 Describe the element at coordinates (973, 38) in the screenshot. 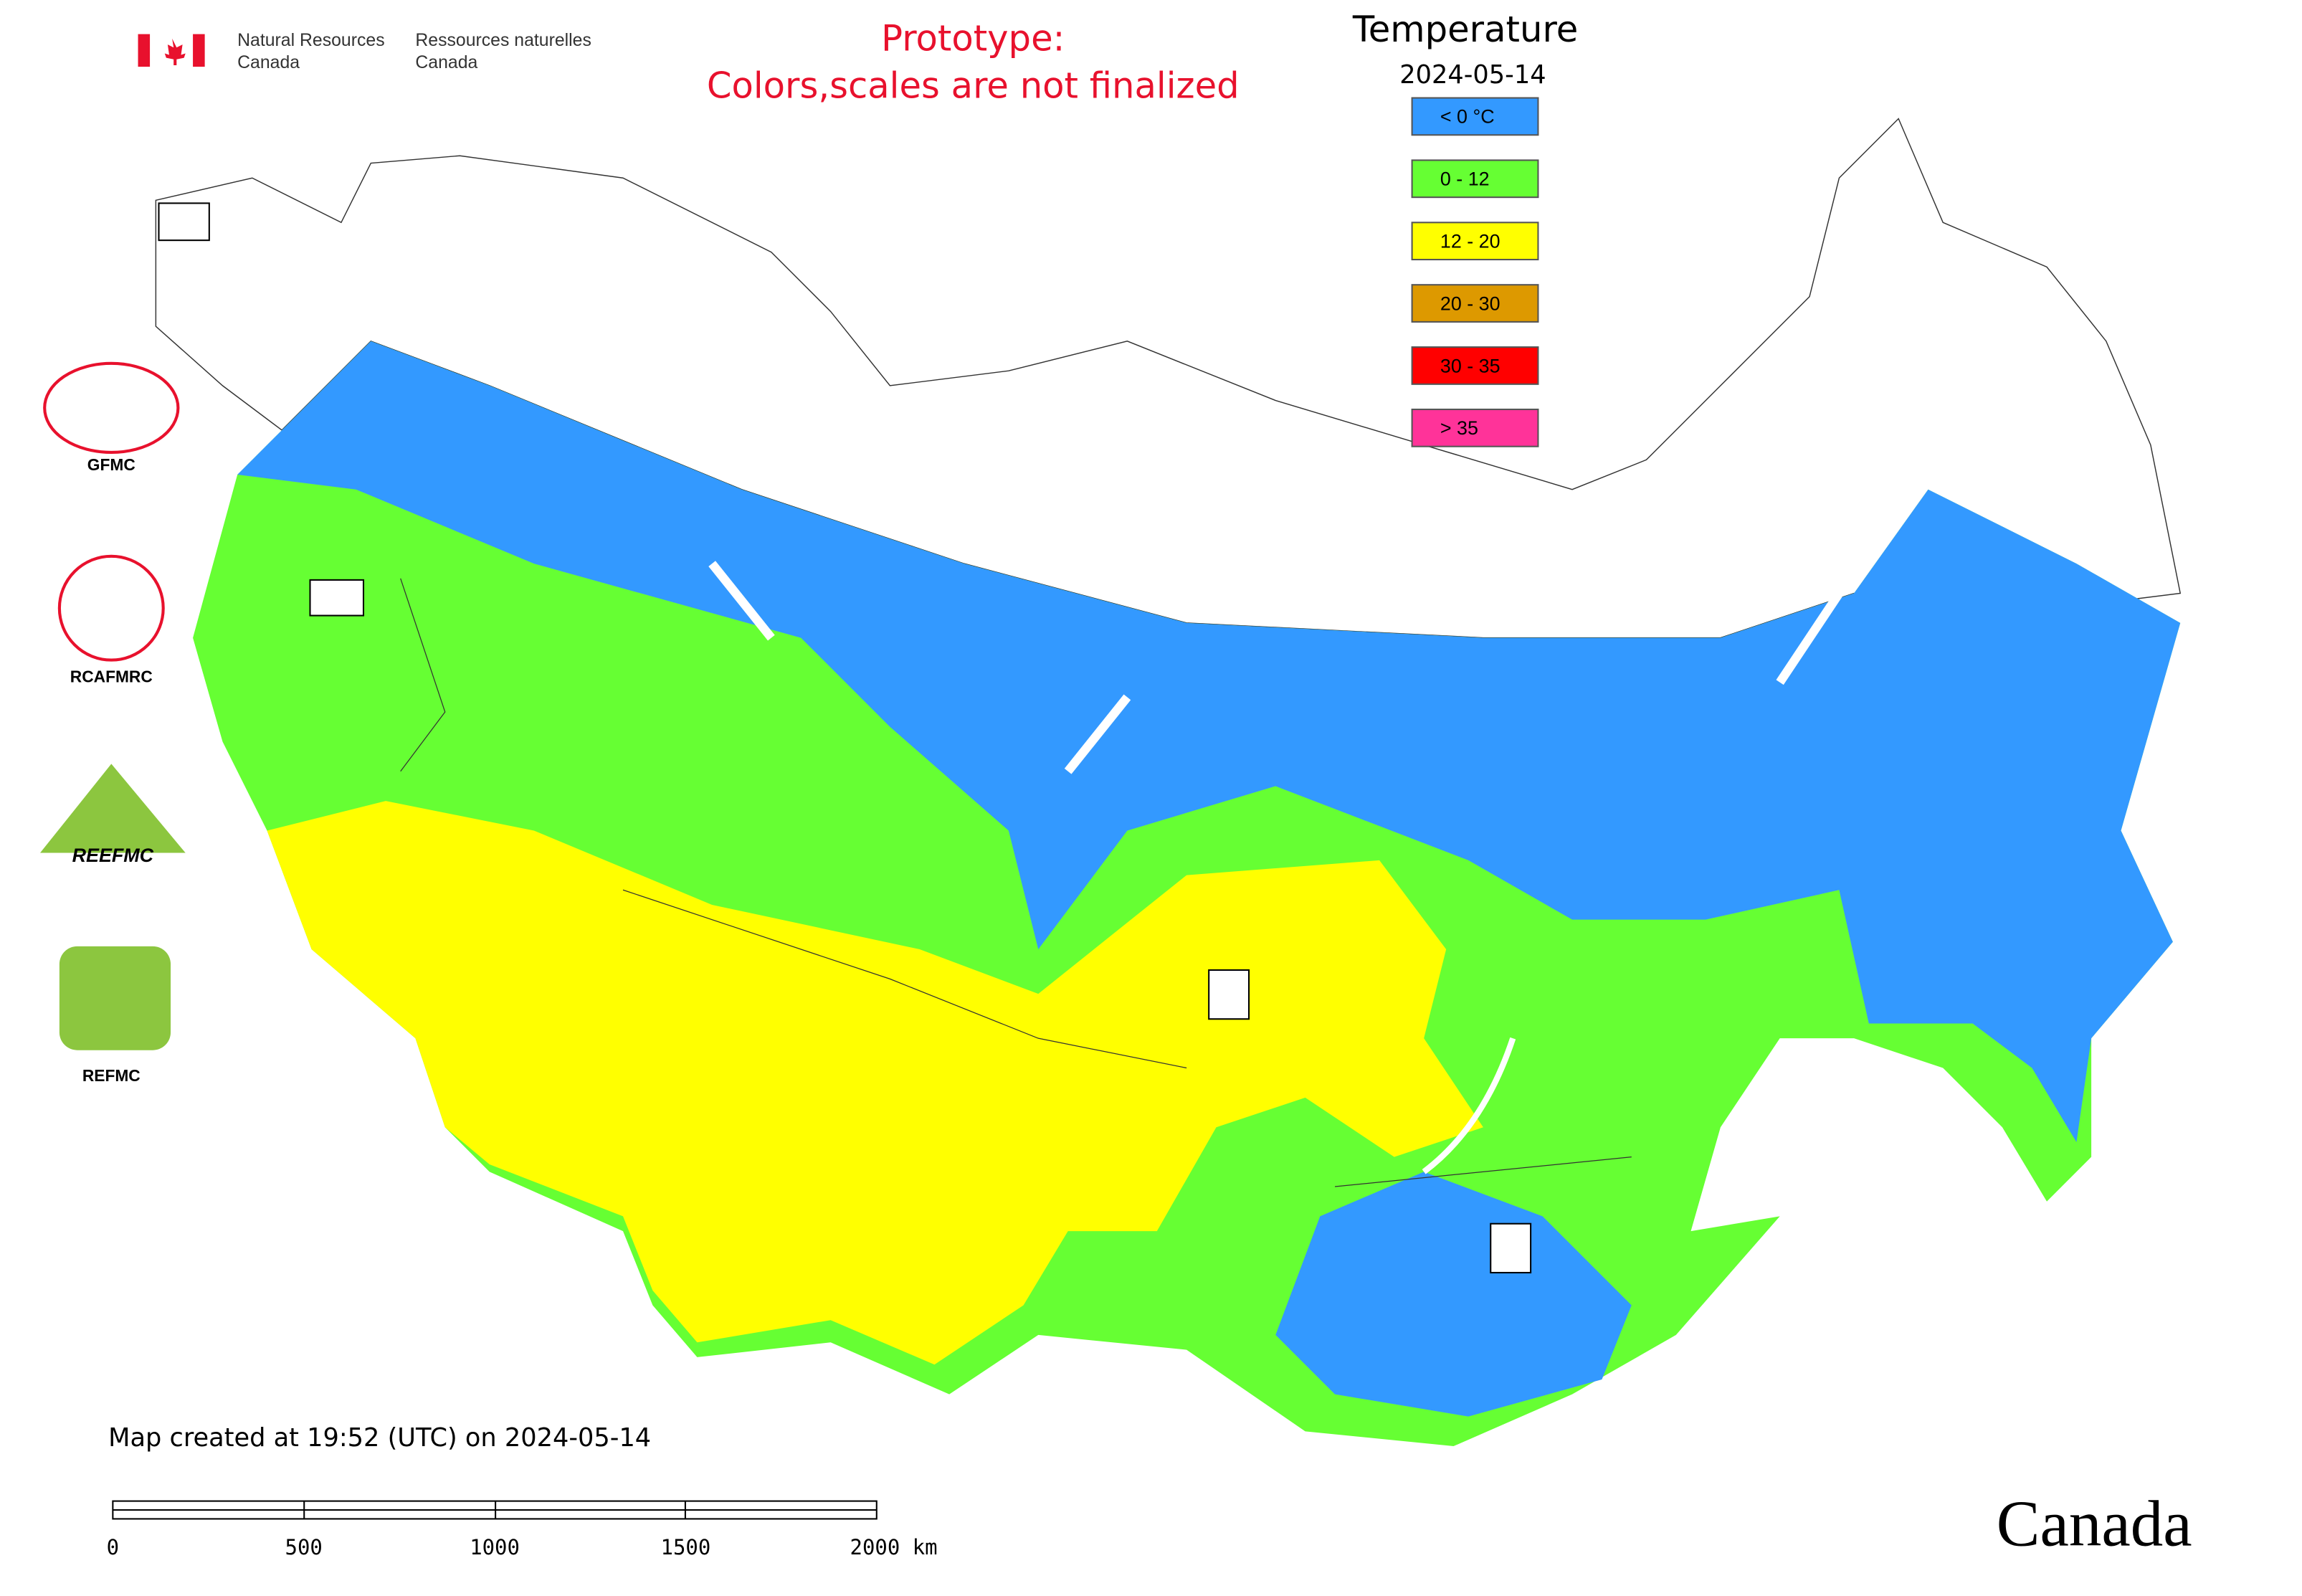

I see `notice: Prototype:` at that location.